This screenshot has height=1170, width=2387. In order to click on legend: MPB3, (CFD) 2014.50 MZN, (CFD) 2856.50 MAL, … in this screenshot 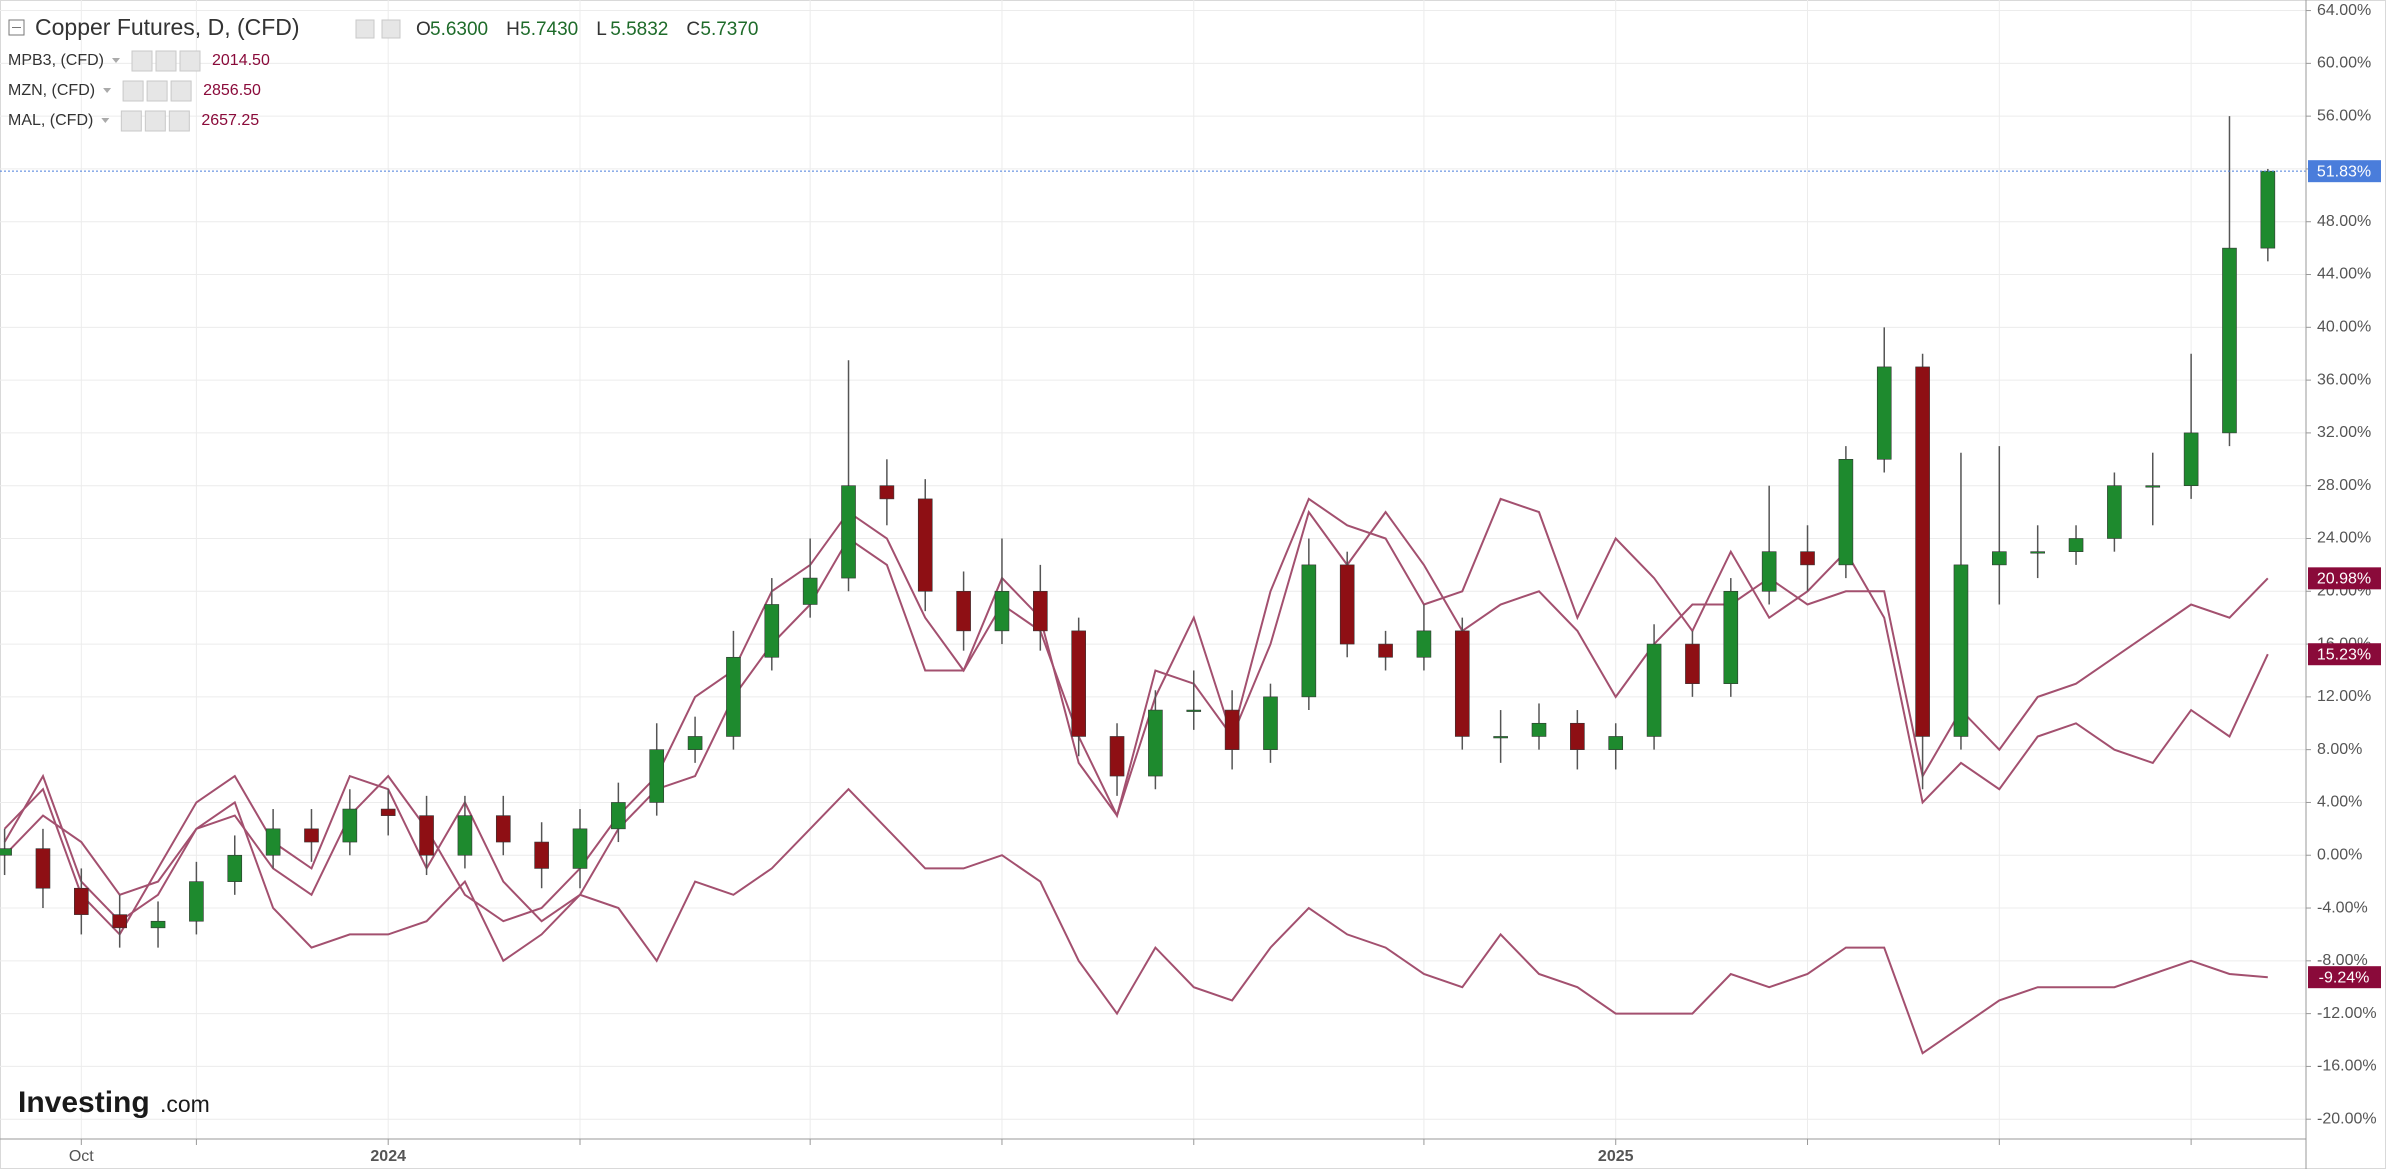, I will do `click(139, 91)`.